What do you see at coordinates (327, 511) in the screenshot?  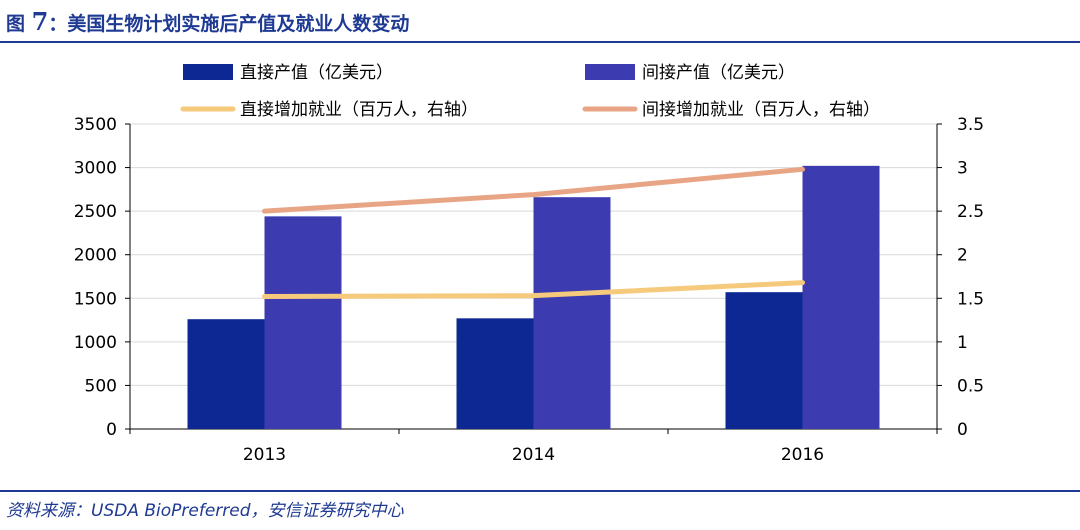 I see `source-suffix: ，安信证券研究中心` at bounding box center [327, 511].